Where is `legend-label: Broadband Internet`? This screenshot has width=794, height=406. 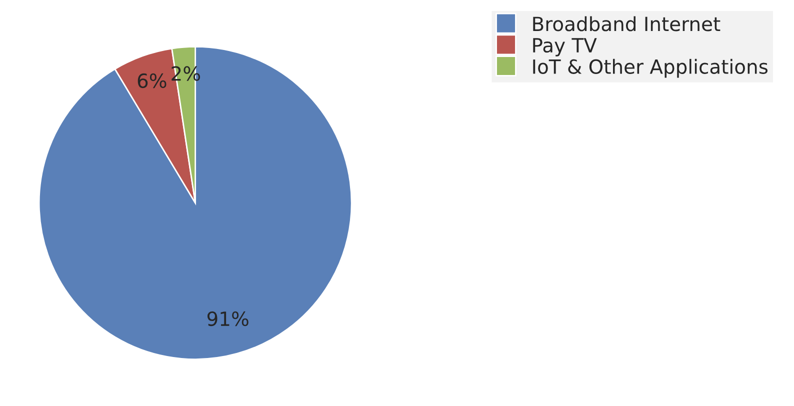 legend-label: Broadband Internet is located at coordinates (626, 24).